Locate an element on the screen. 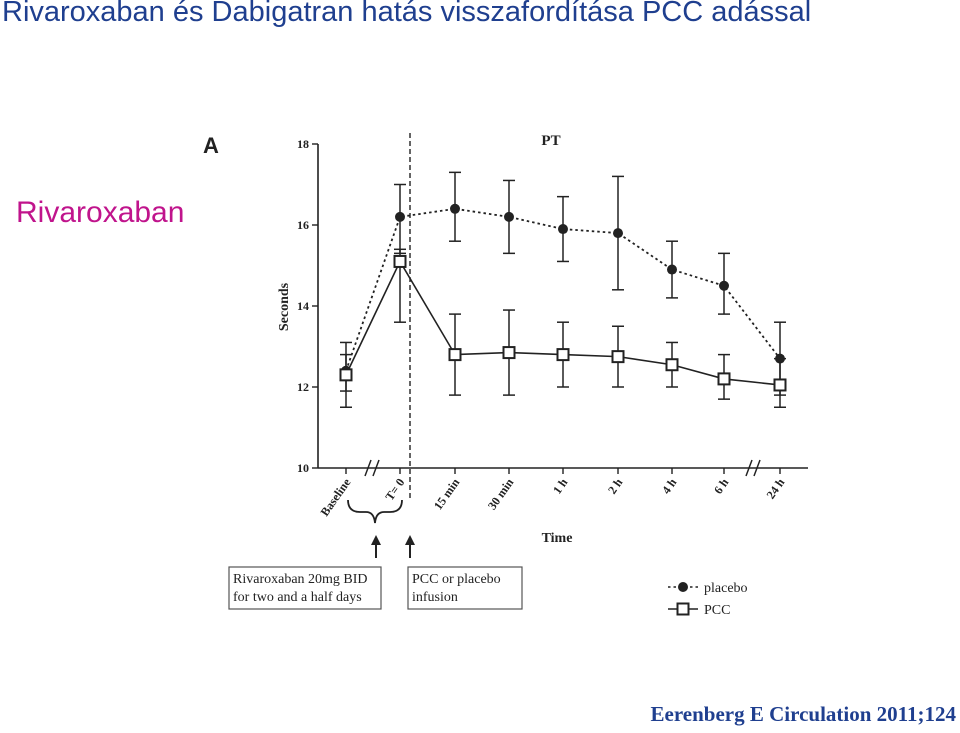 The image size is (960, 733). legend-label-pcc: PCC is located at coordinates (717, 610).